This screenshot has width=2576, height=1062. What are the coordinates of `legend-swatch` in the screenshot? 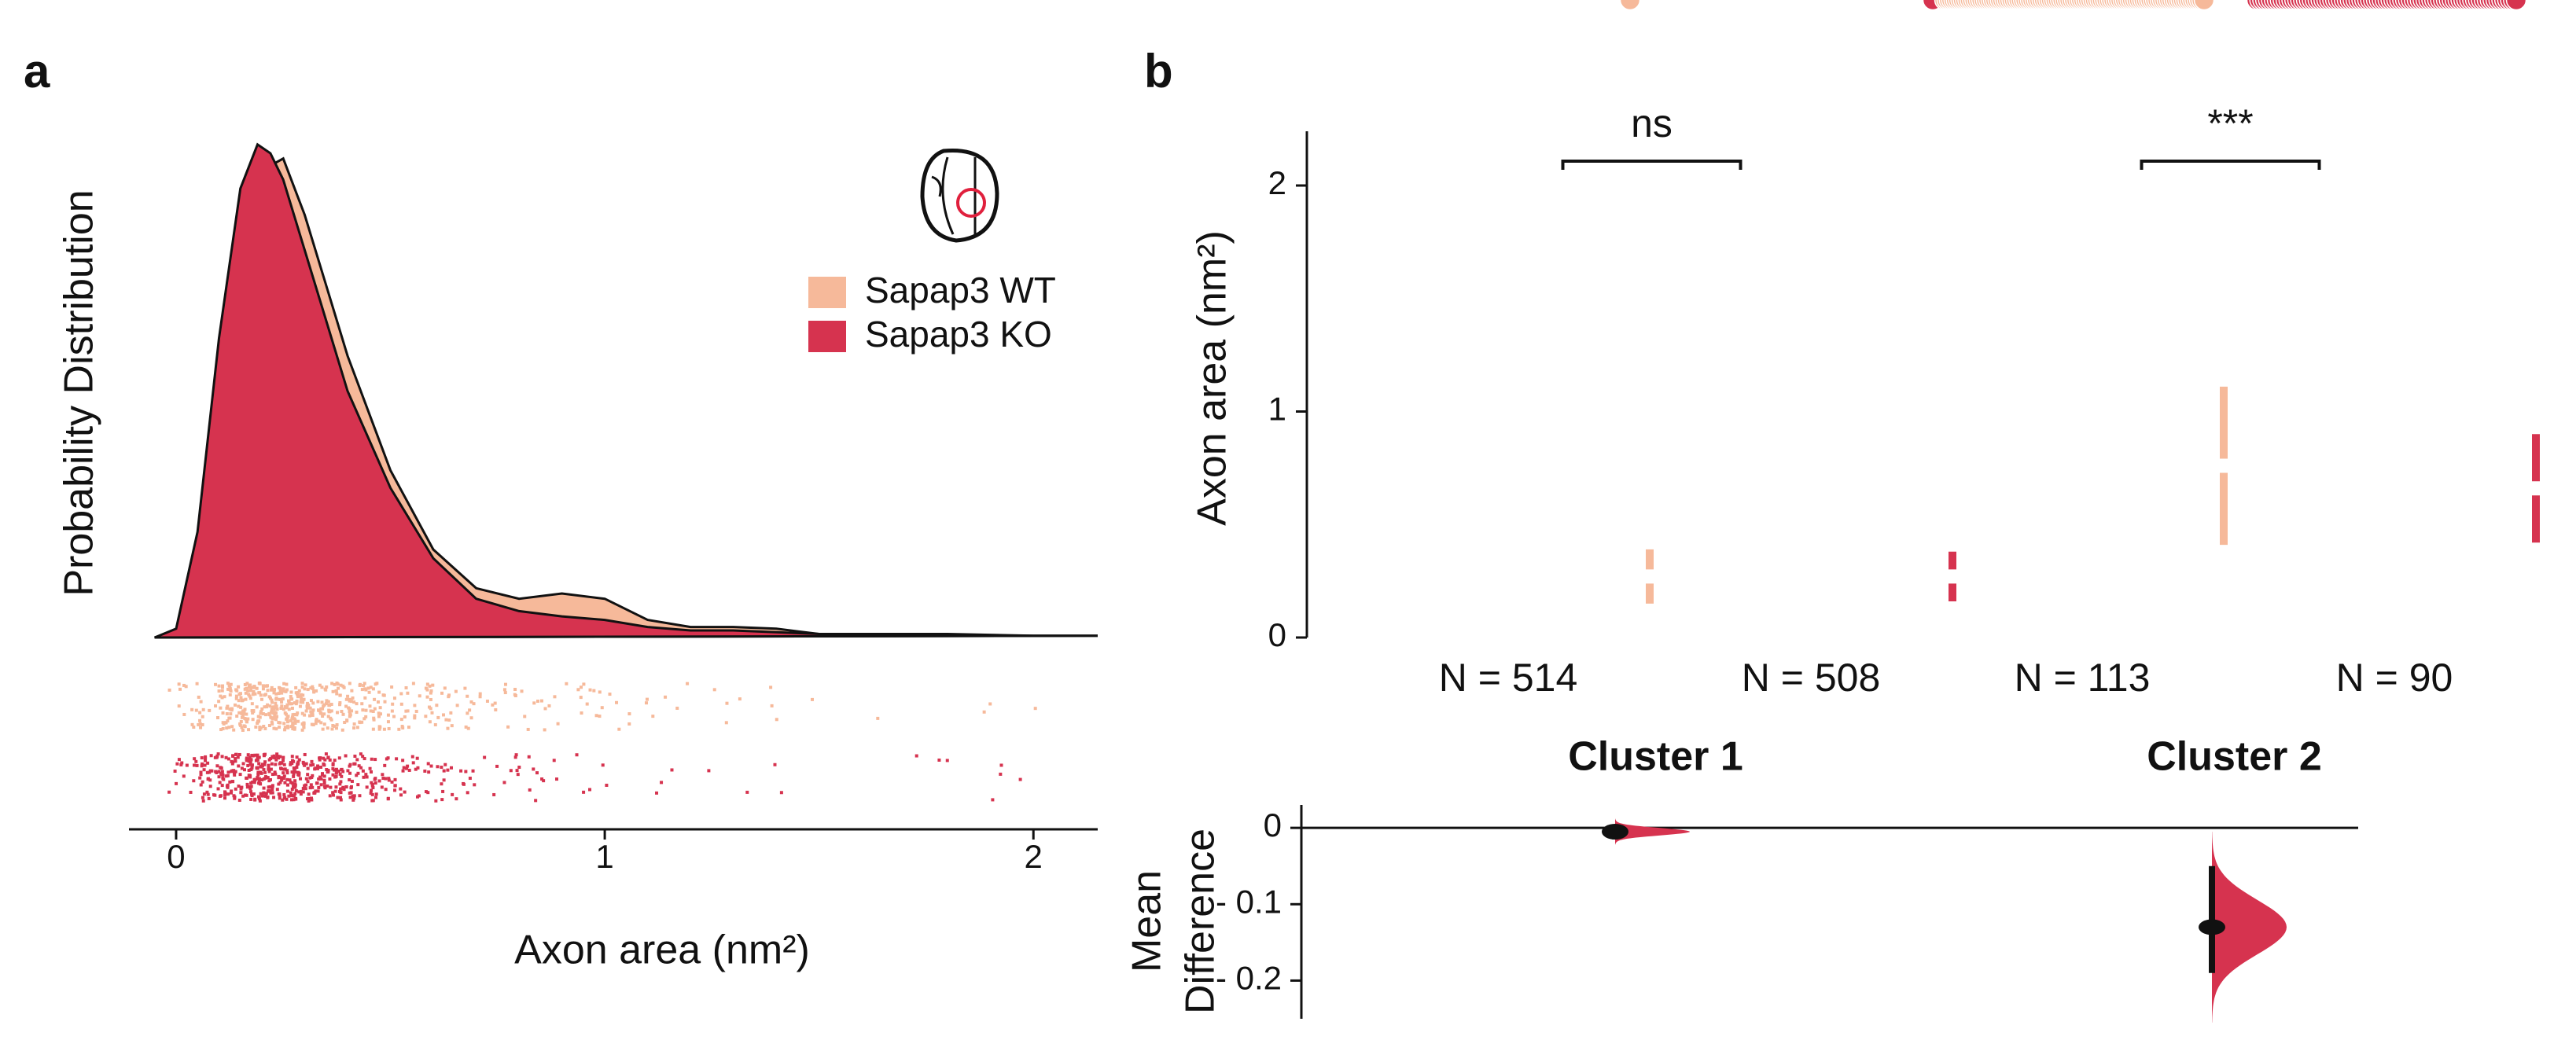 It's located at (827, 336).